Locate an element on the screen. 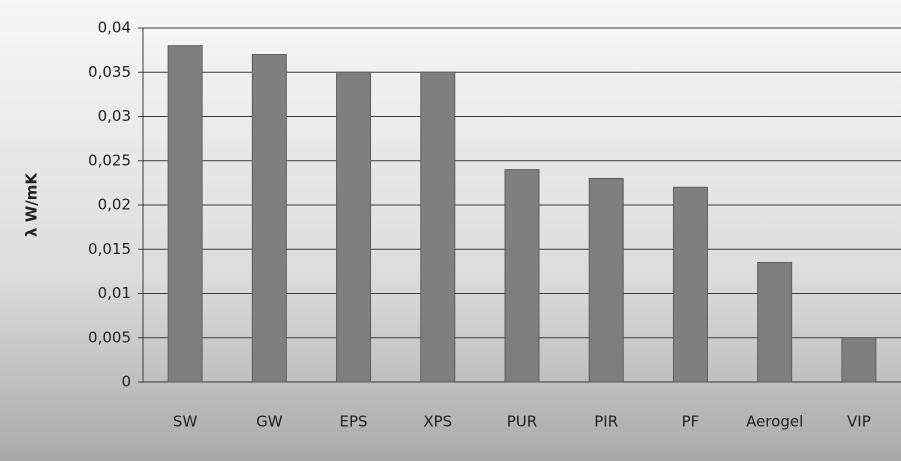 Image resolution: width=901 pixels, height=461 pixels. x-tick-label: PUR is located at coordinates (522, 422).